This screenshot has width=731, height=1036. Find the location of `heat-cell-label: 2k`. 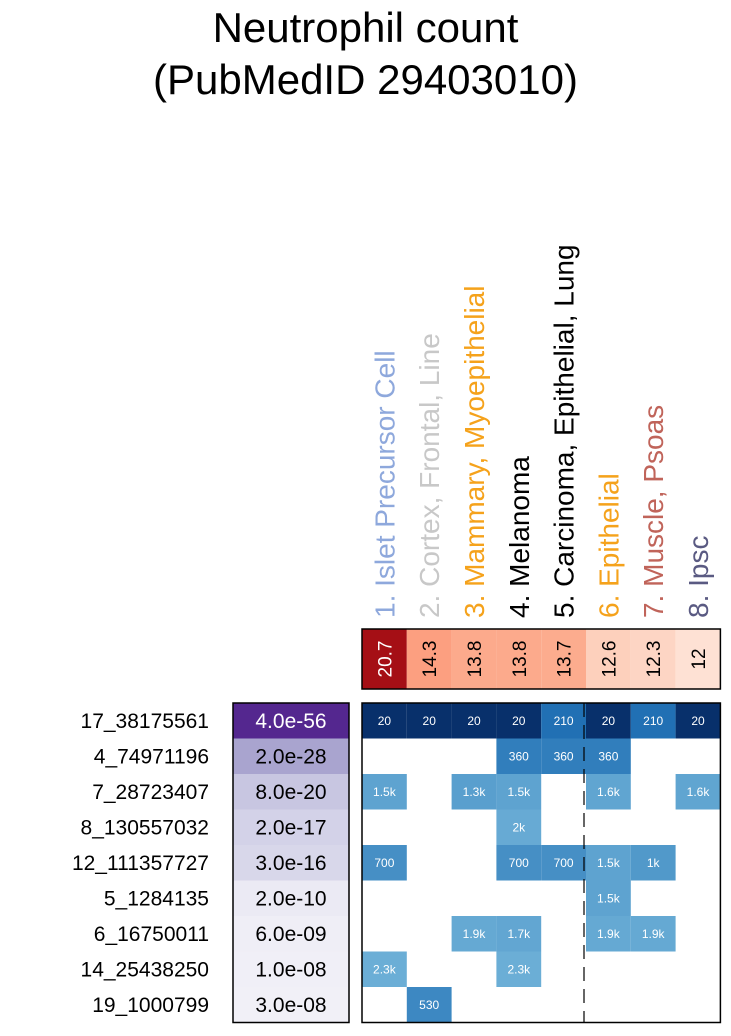

heat-cell-label: 2k is located at coordinates (519, 827).